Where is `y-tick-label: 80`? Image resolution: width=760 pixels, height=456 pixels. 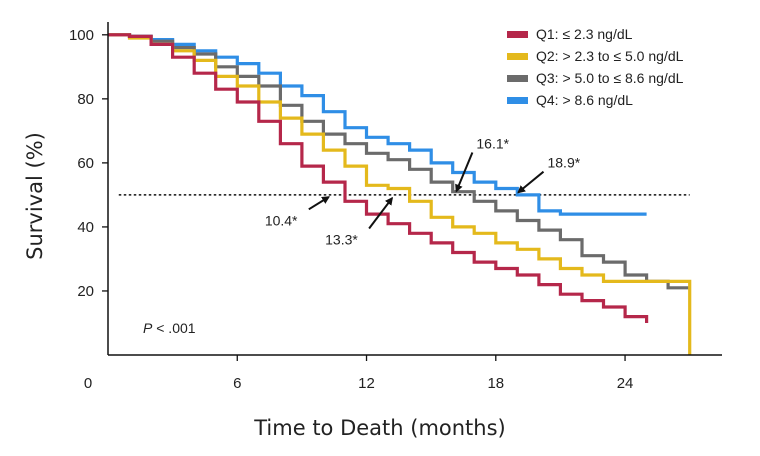 y-tick-label: 80 is located at coordinates (85, 99).